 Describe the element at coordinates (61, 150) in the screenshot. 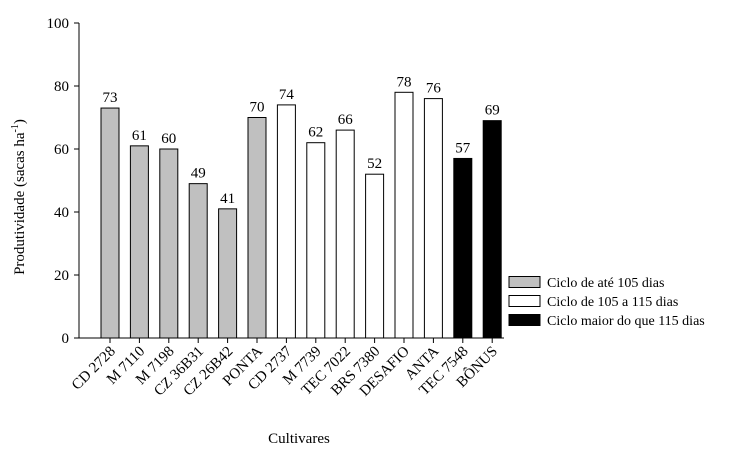

I see `y-tick-label: 60` at that location.